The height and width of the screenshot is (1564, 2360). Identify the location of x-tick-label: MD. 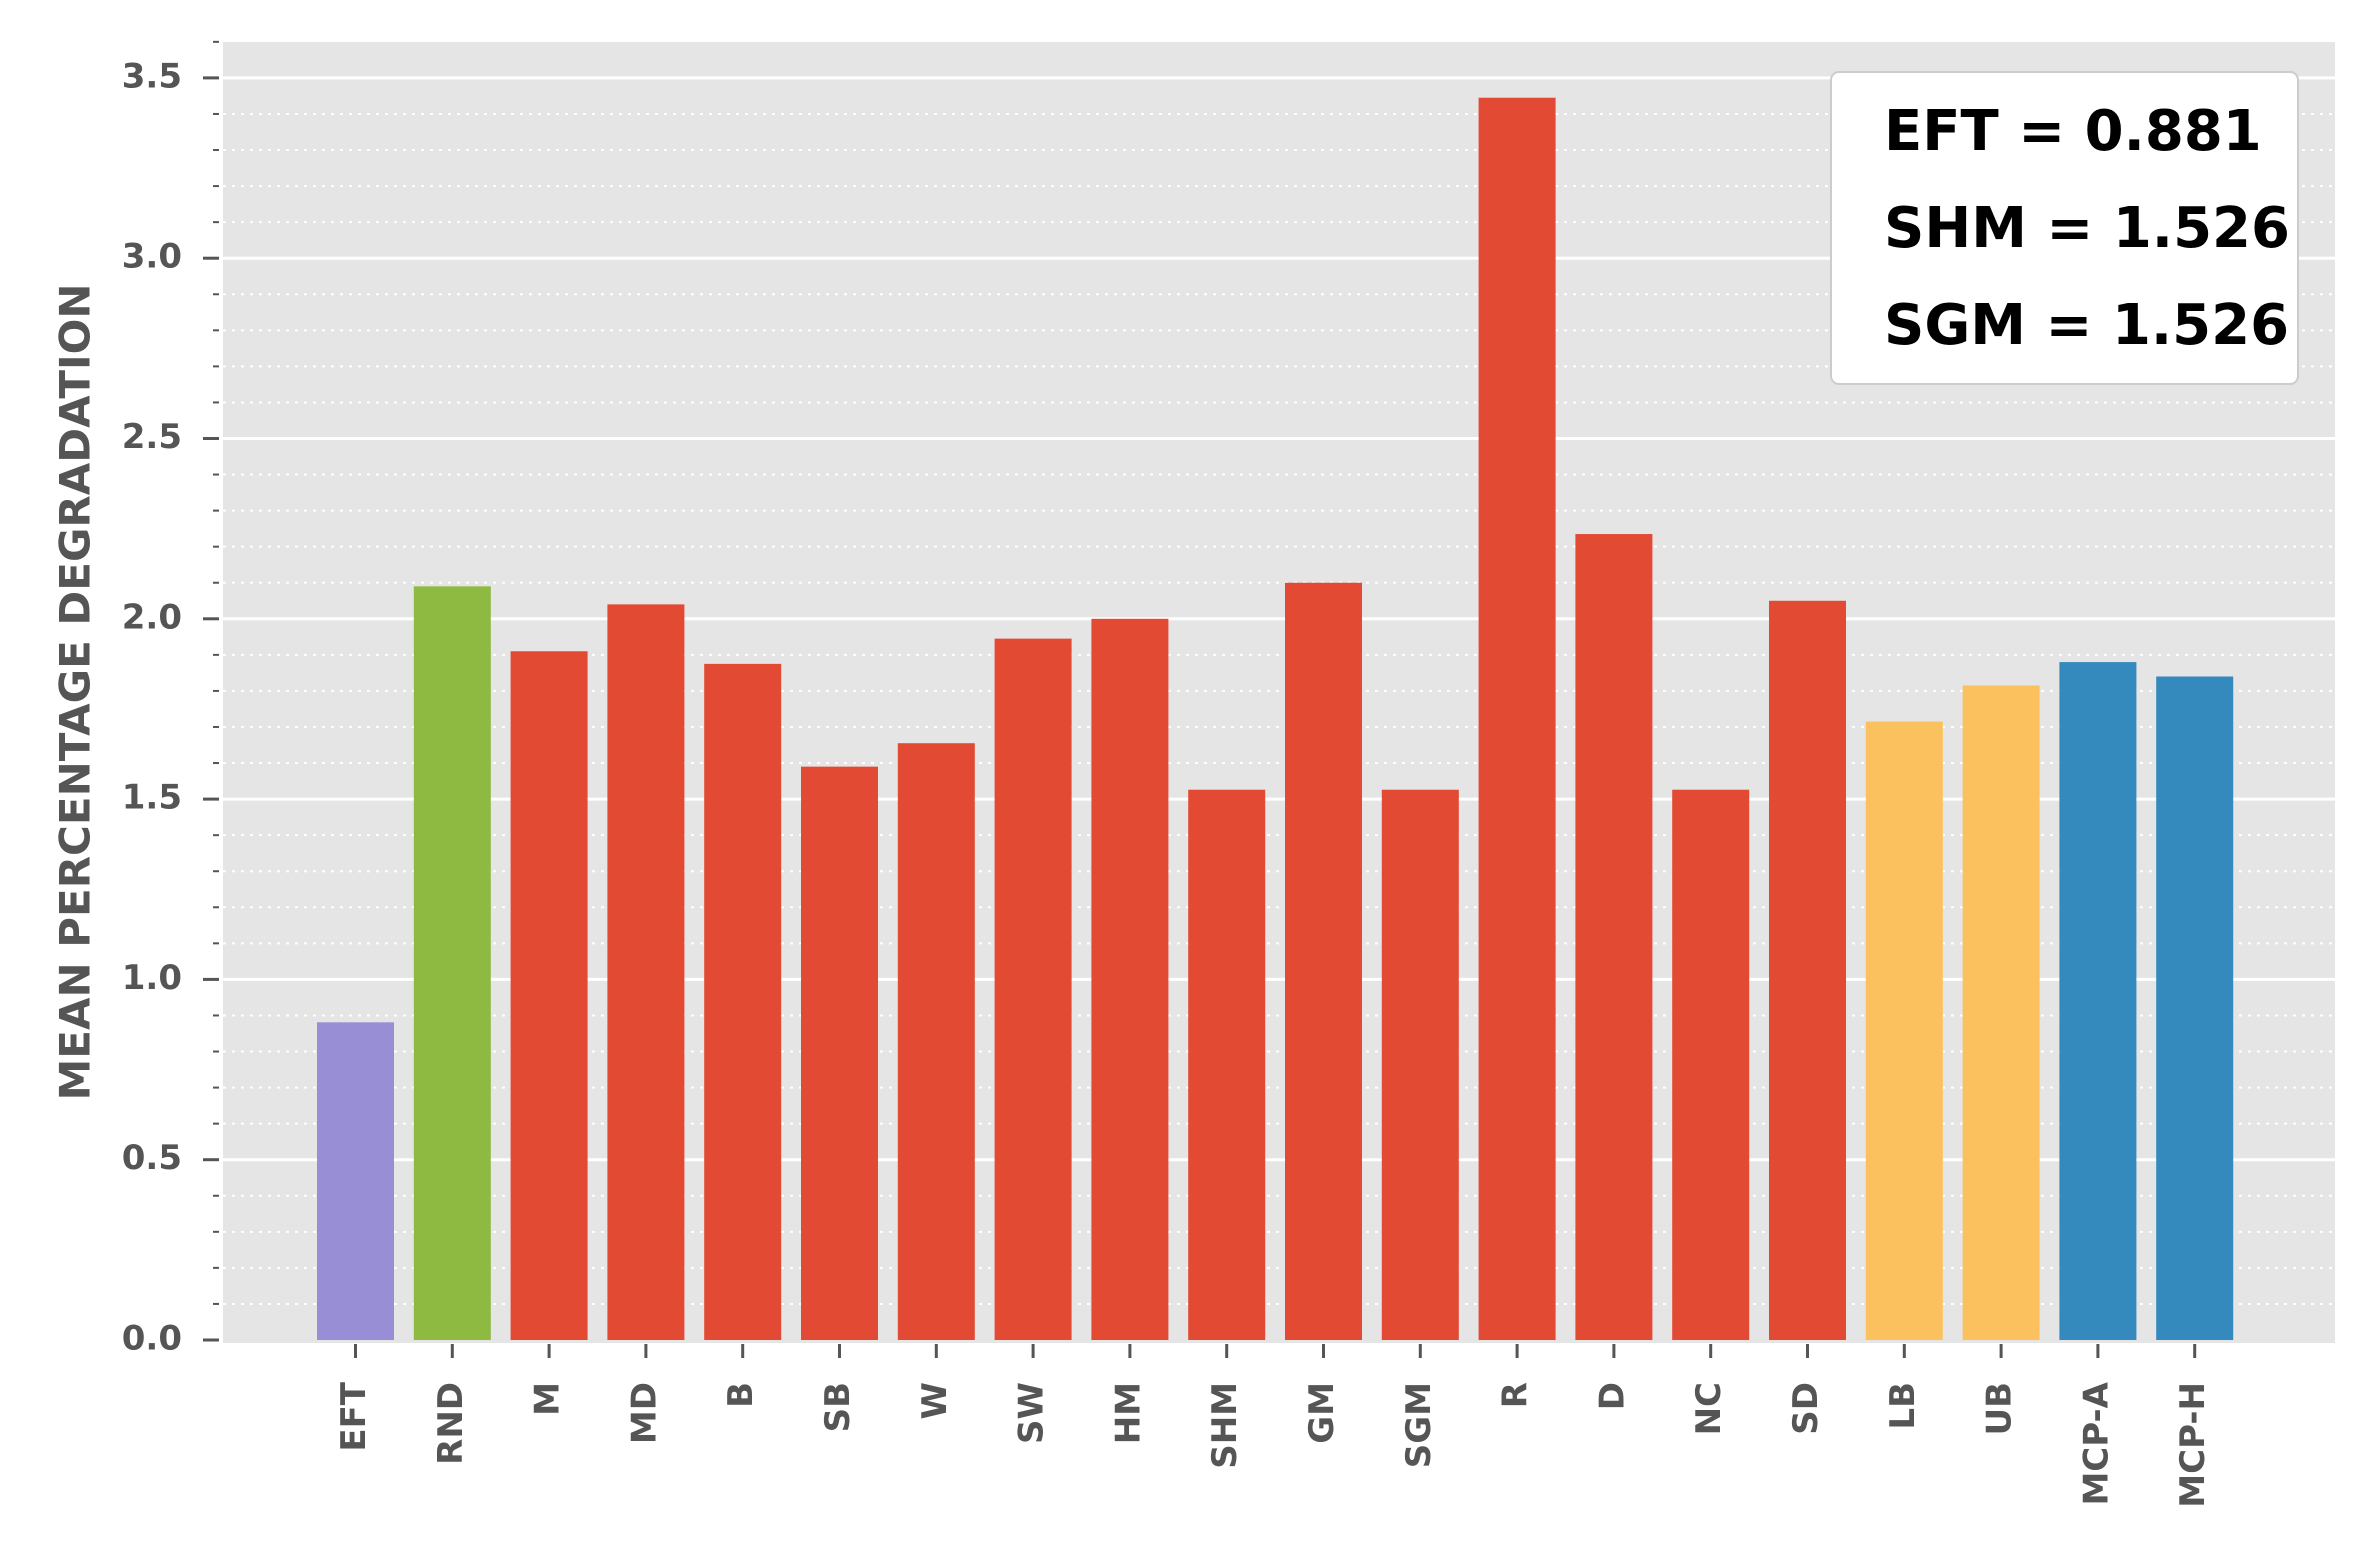
(644, 1413).